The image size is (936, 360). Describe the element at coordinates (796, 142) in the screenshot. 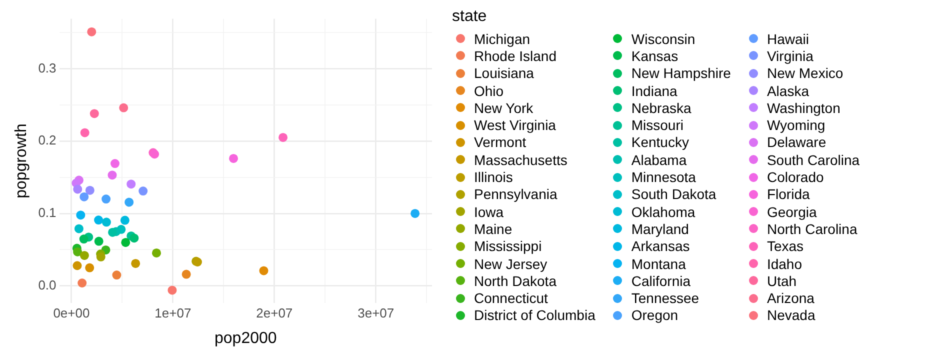

I see `legend-label: Delaware` at that location.